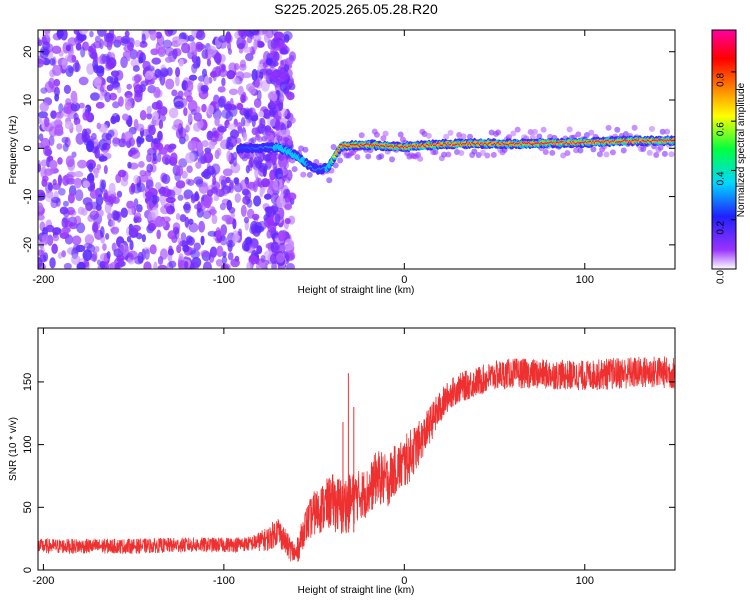 The image size is (750, 600). Describe the element at coordinates (724, 149) in the screenshot. I see `colorbar-frame` at that location.